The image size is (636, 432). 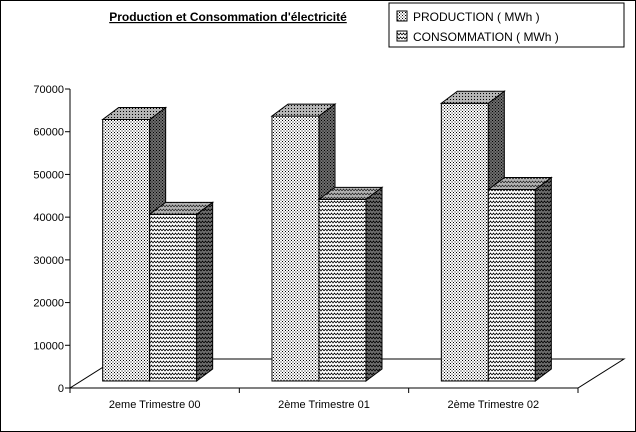 I want to click on x-tick-label: 2ème Trimestre 01, so click(x=324, y=405).